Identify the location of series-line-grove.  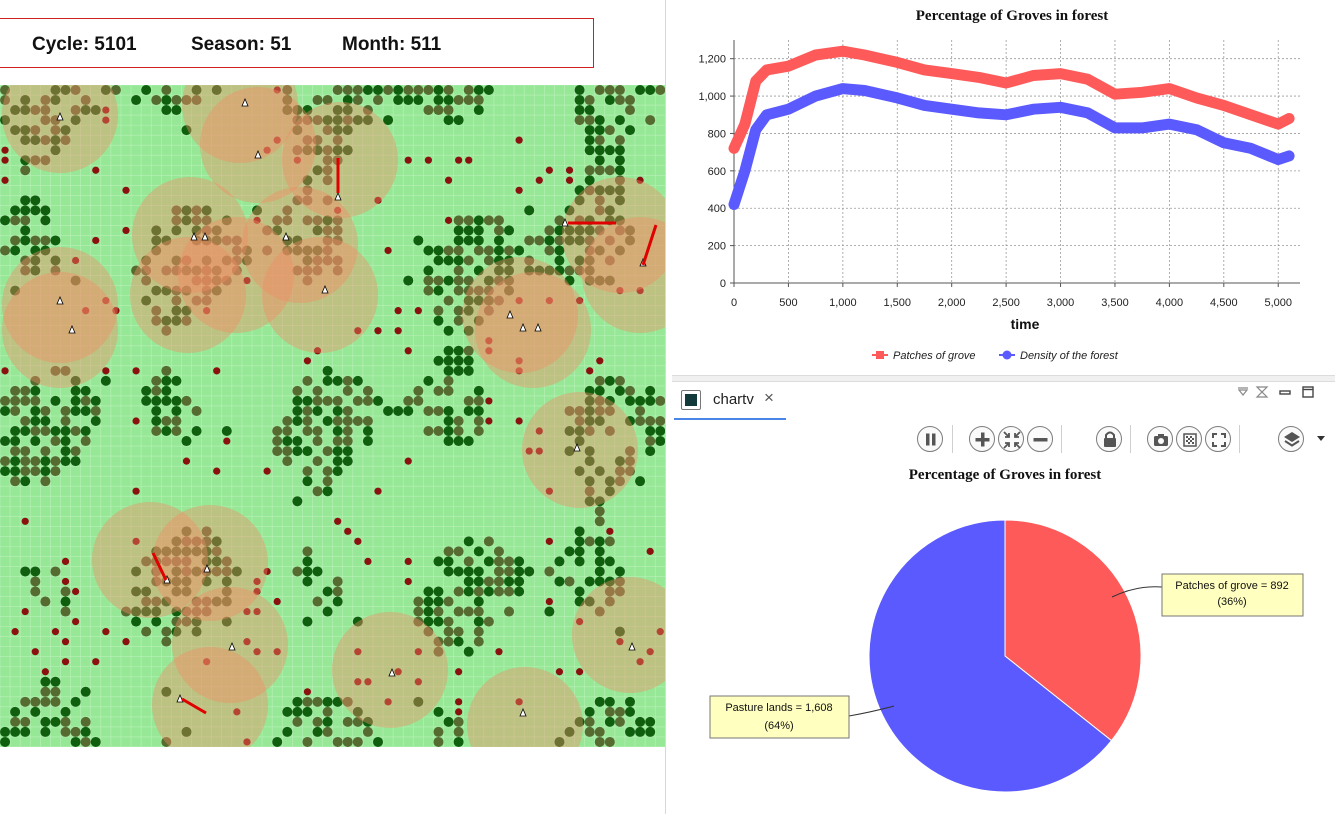
(1011, 99).